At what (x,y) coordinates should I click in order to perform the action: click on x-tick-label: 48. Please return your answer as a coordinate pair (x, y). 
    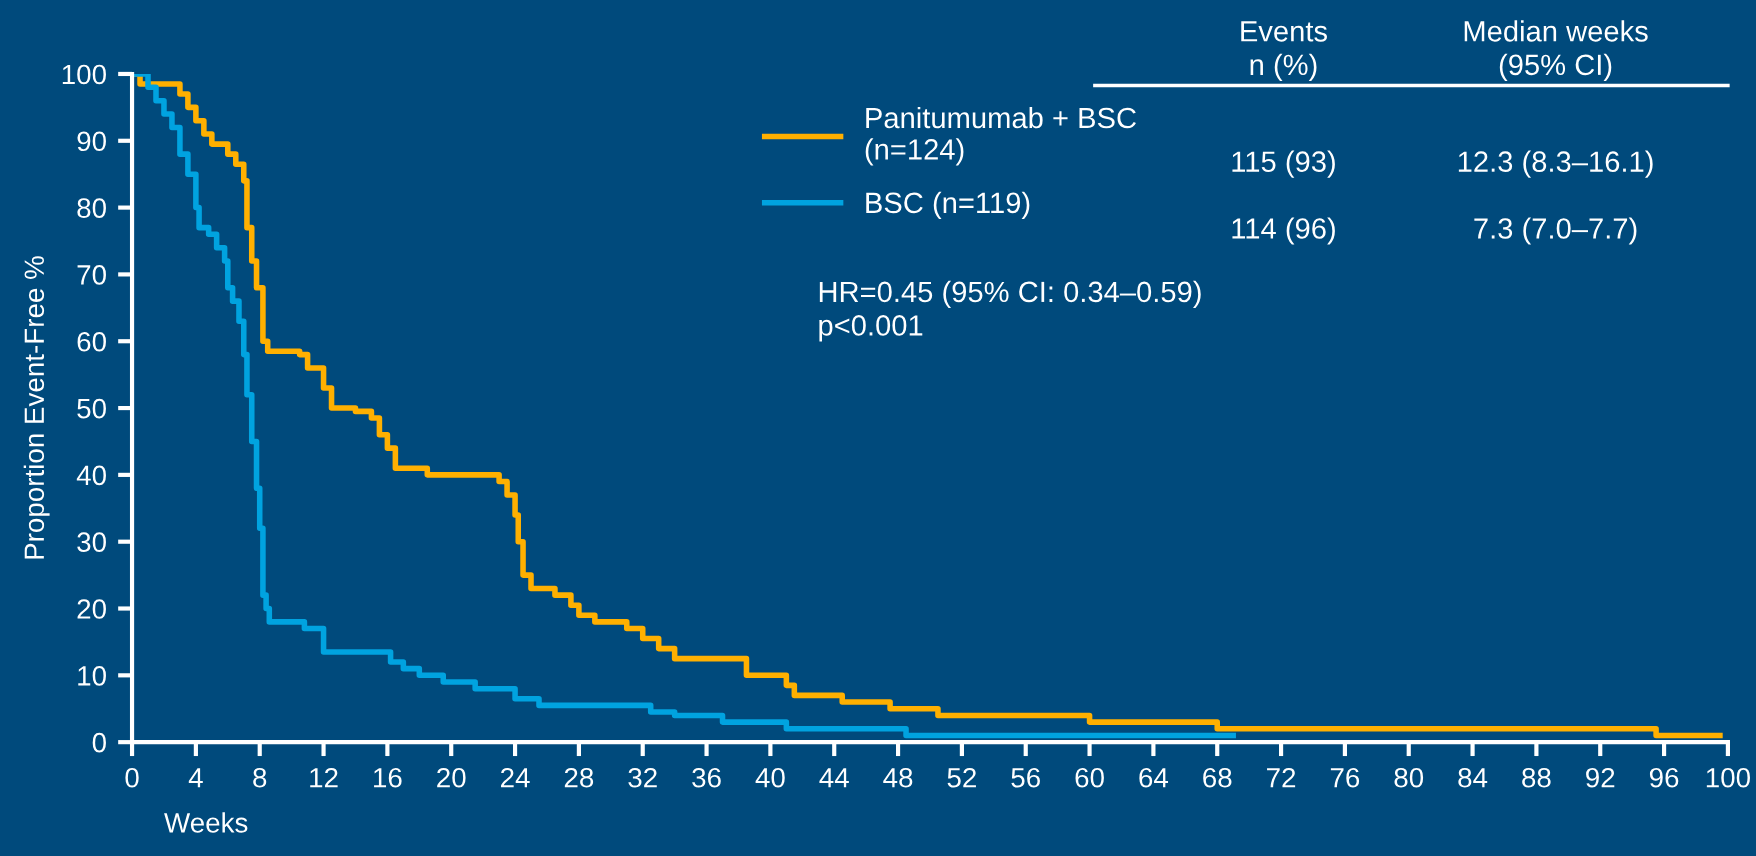
    Looking at the image, I should click on (898, 777).